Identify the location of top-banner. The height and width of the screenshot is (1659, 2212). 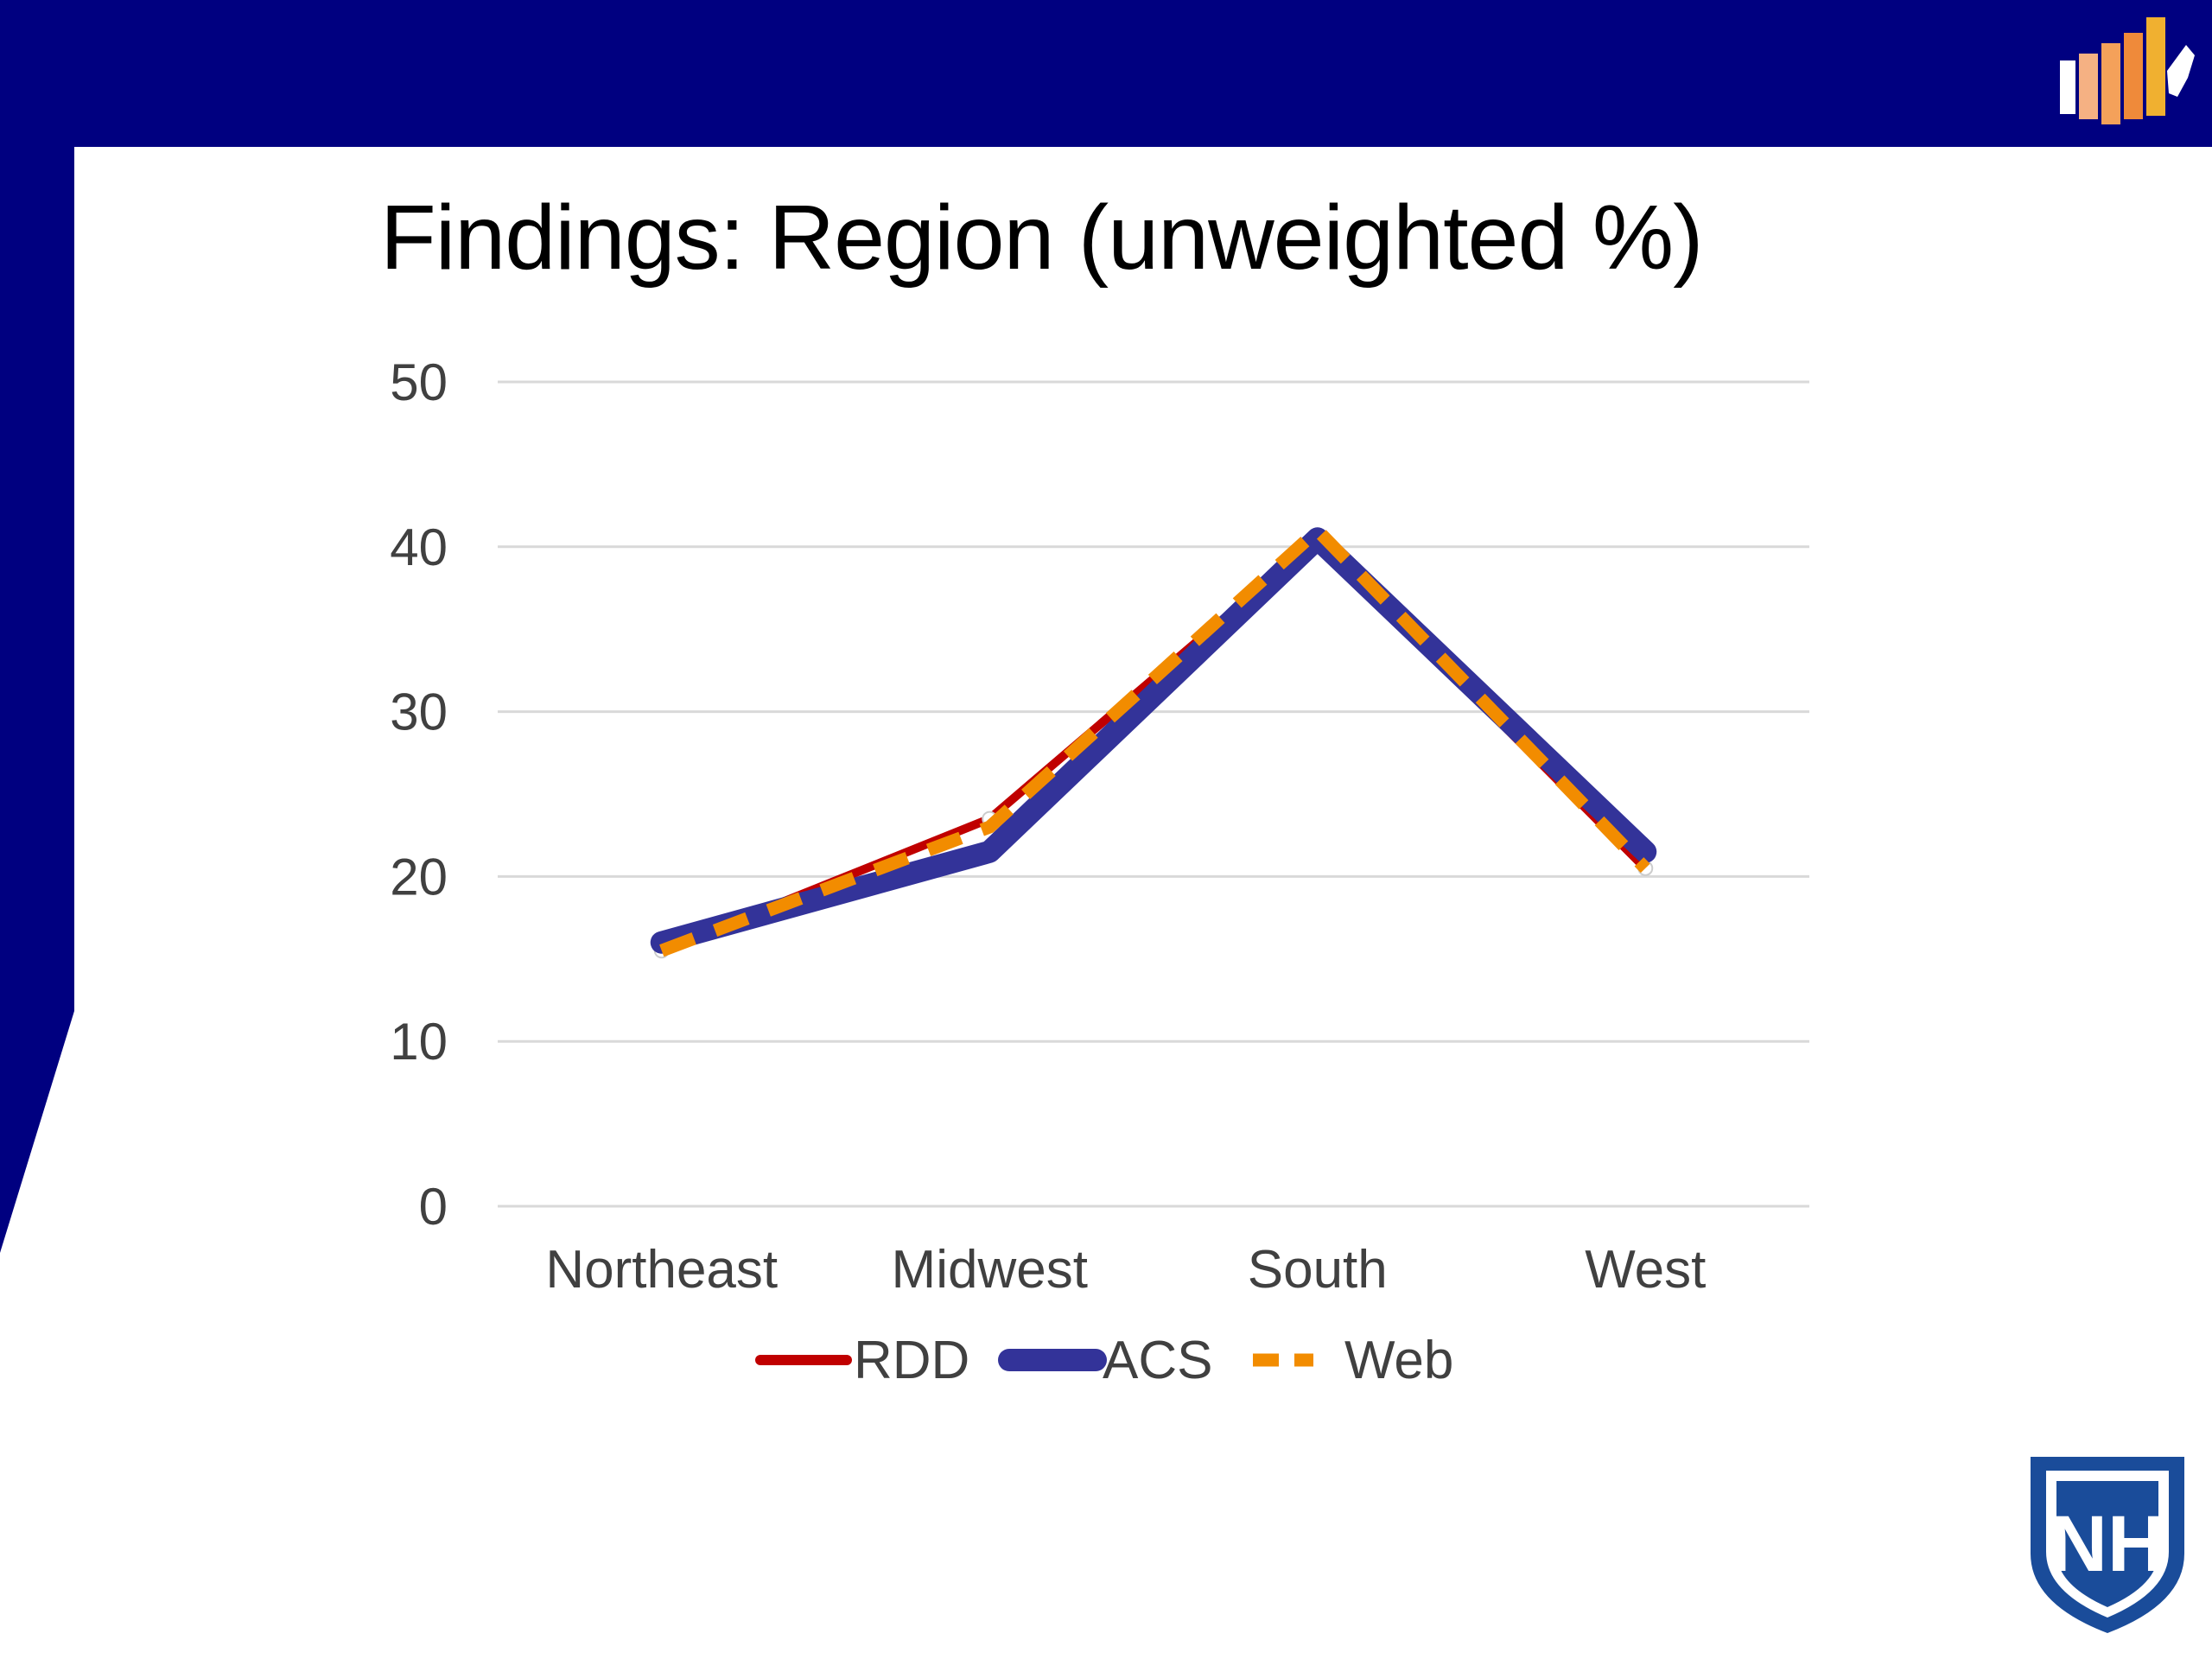
(1106, 73).